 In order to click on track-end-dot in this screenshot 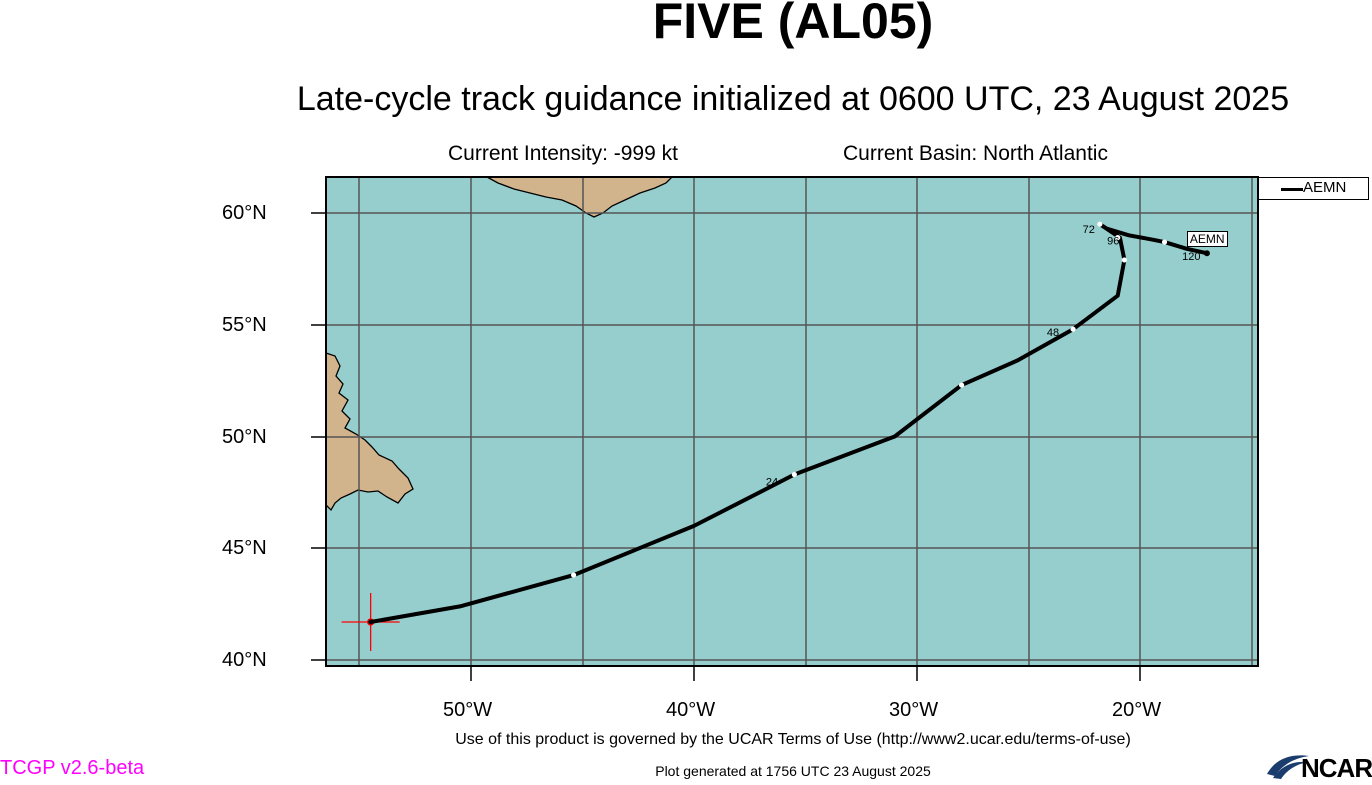, I will do `click(1206, 253)`.